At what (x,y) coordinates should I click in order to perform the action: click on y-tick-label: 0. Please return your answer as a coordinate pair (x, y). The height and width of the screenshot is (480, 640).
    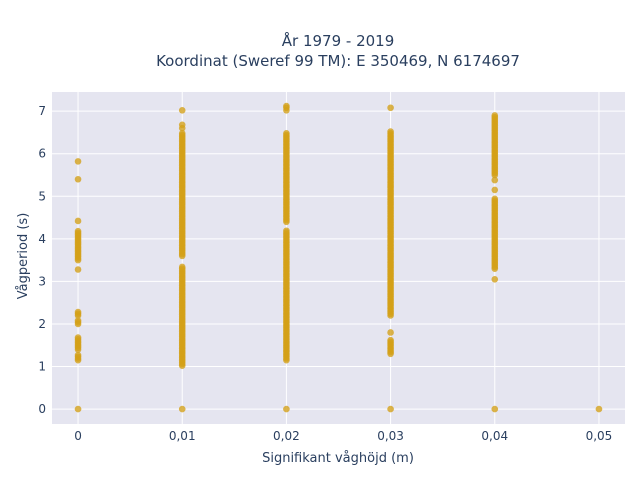
    Looking at the image, I should click on (42, 409).